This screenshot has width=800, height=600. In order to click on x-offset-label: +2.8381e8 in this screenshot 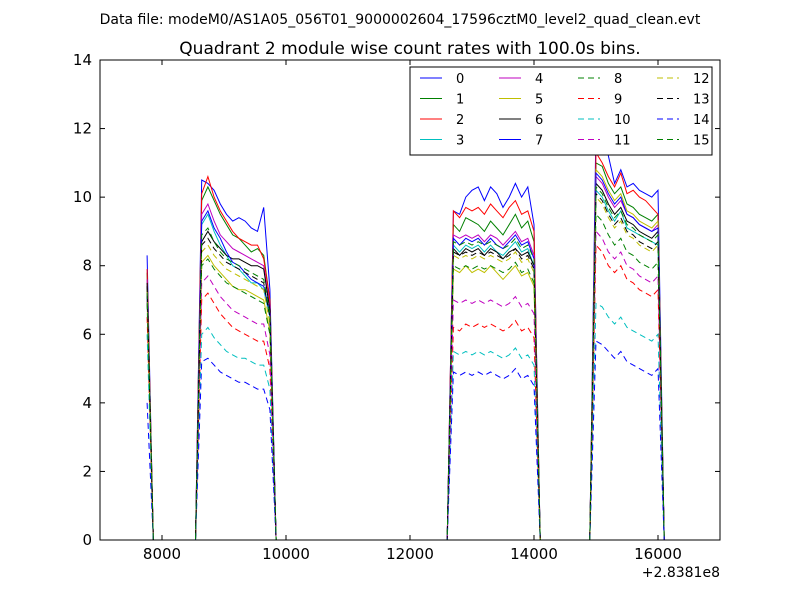, I will do `click(681, 573)`.